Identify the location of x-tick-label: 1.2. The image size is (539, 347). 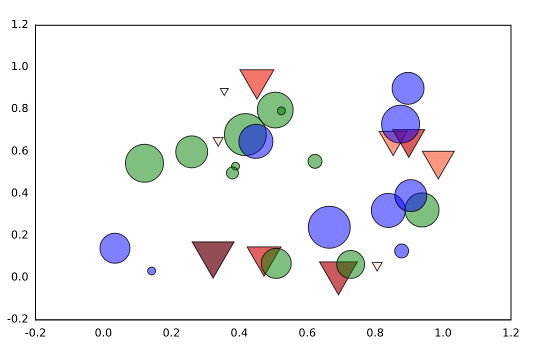
(511, 333).